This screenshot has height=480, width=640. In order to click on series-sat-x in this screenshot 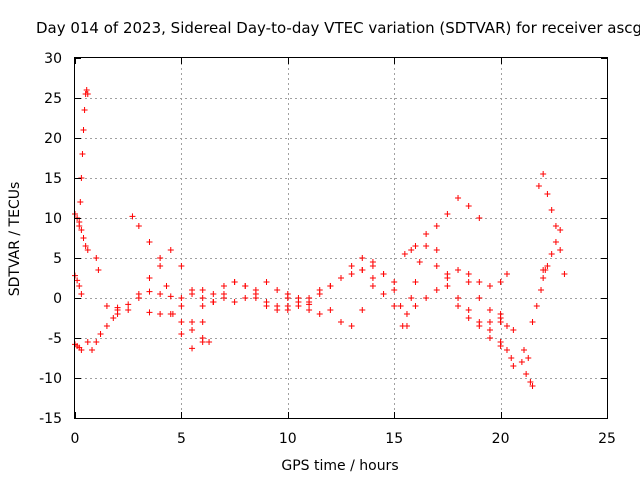, I will do `click(526, 354)`.